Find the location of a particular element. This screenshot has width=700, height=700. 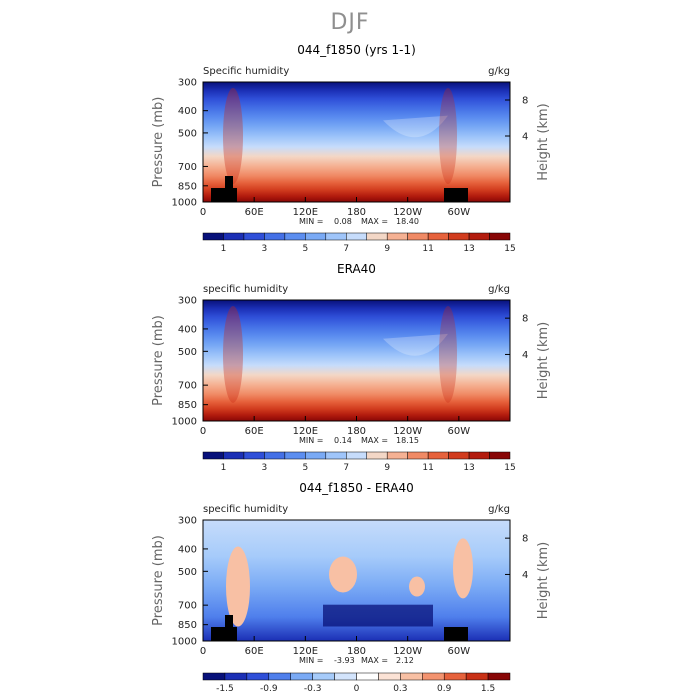

panel2-colorbar-label: 15 is located at coordinates (509, 468).